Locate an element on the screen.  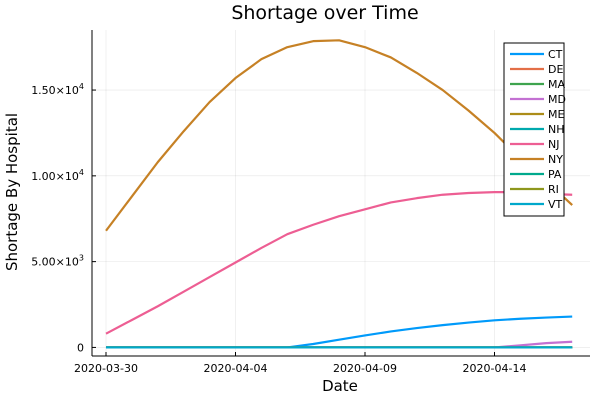
legend-label: VT is located at coordinates (555, 204).